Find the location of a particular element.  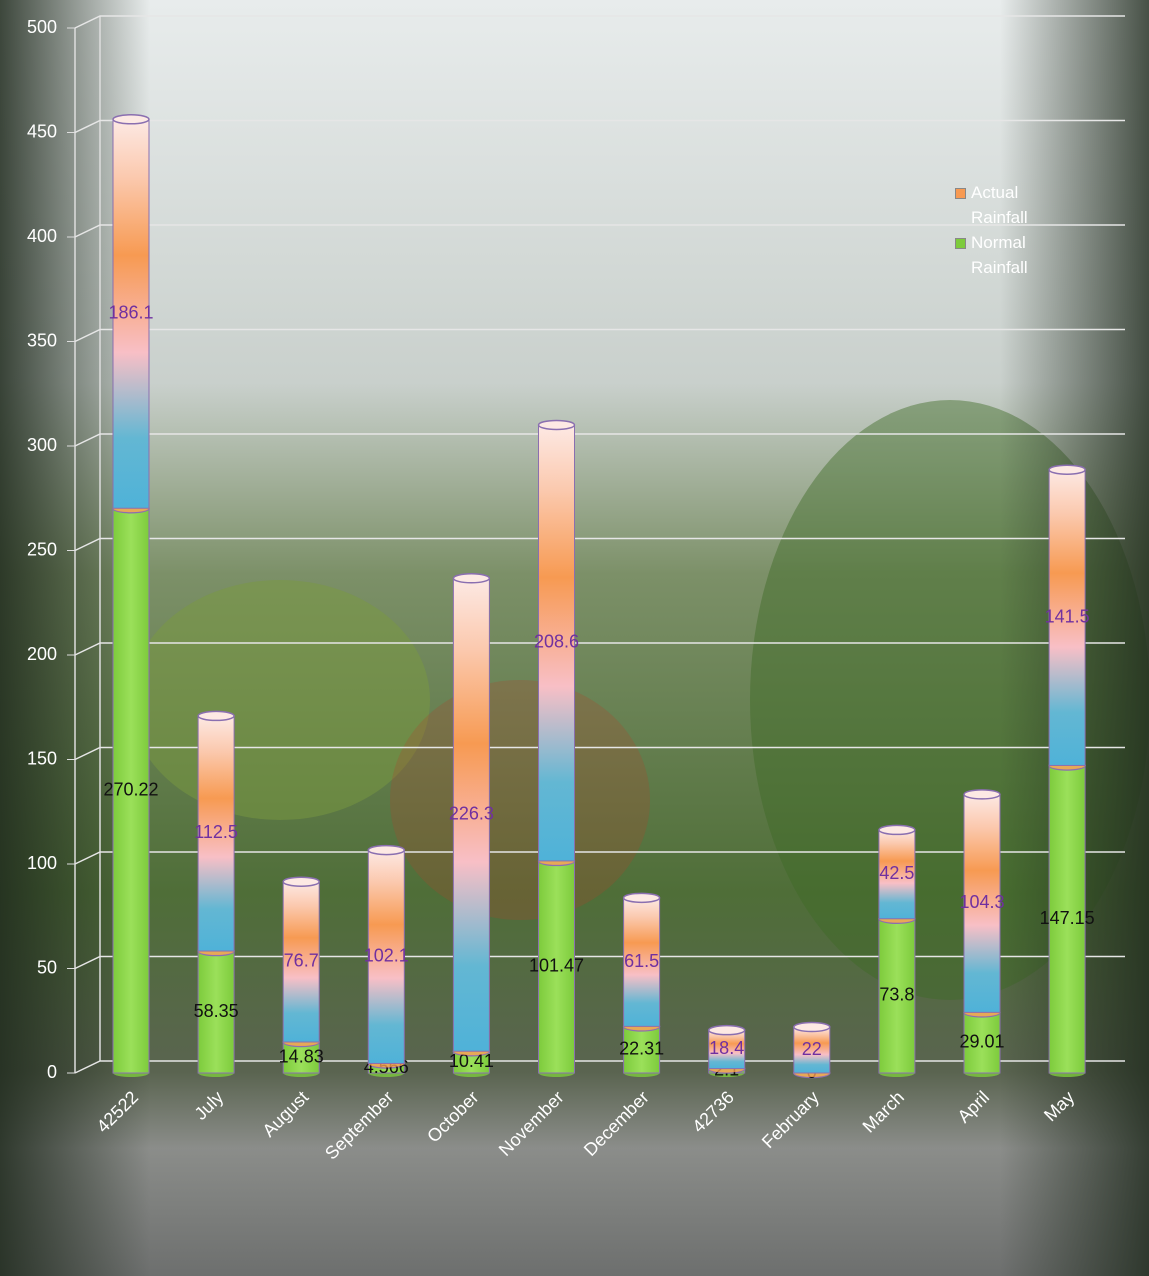

data-label: 22.31 is located at coordinates (641, 1048).